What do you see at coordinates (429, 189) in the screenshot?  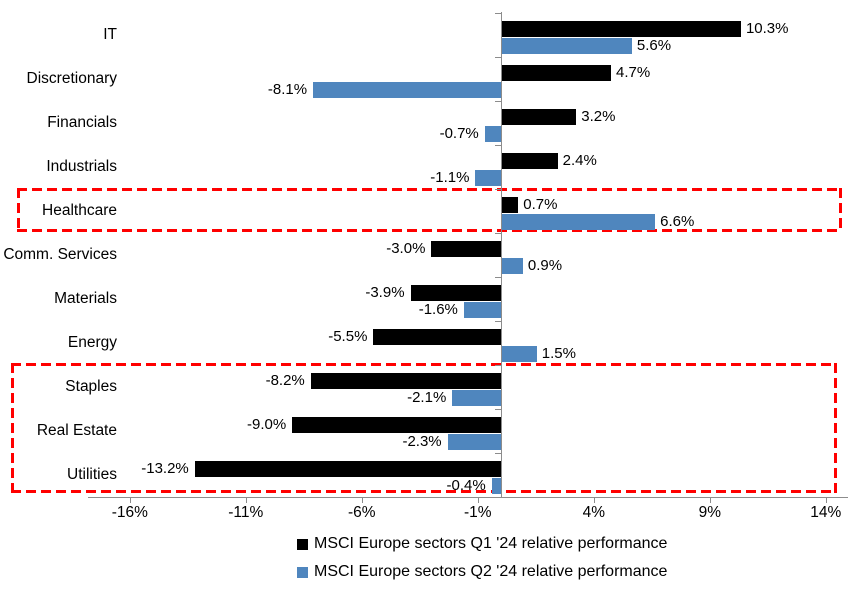 I see `highlight-box-healthcare-top` at bounding box center [429, 189].